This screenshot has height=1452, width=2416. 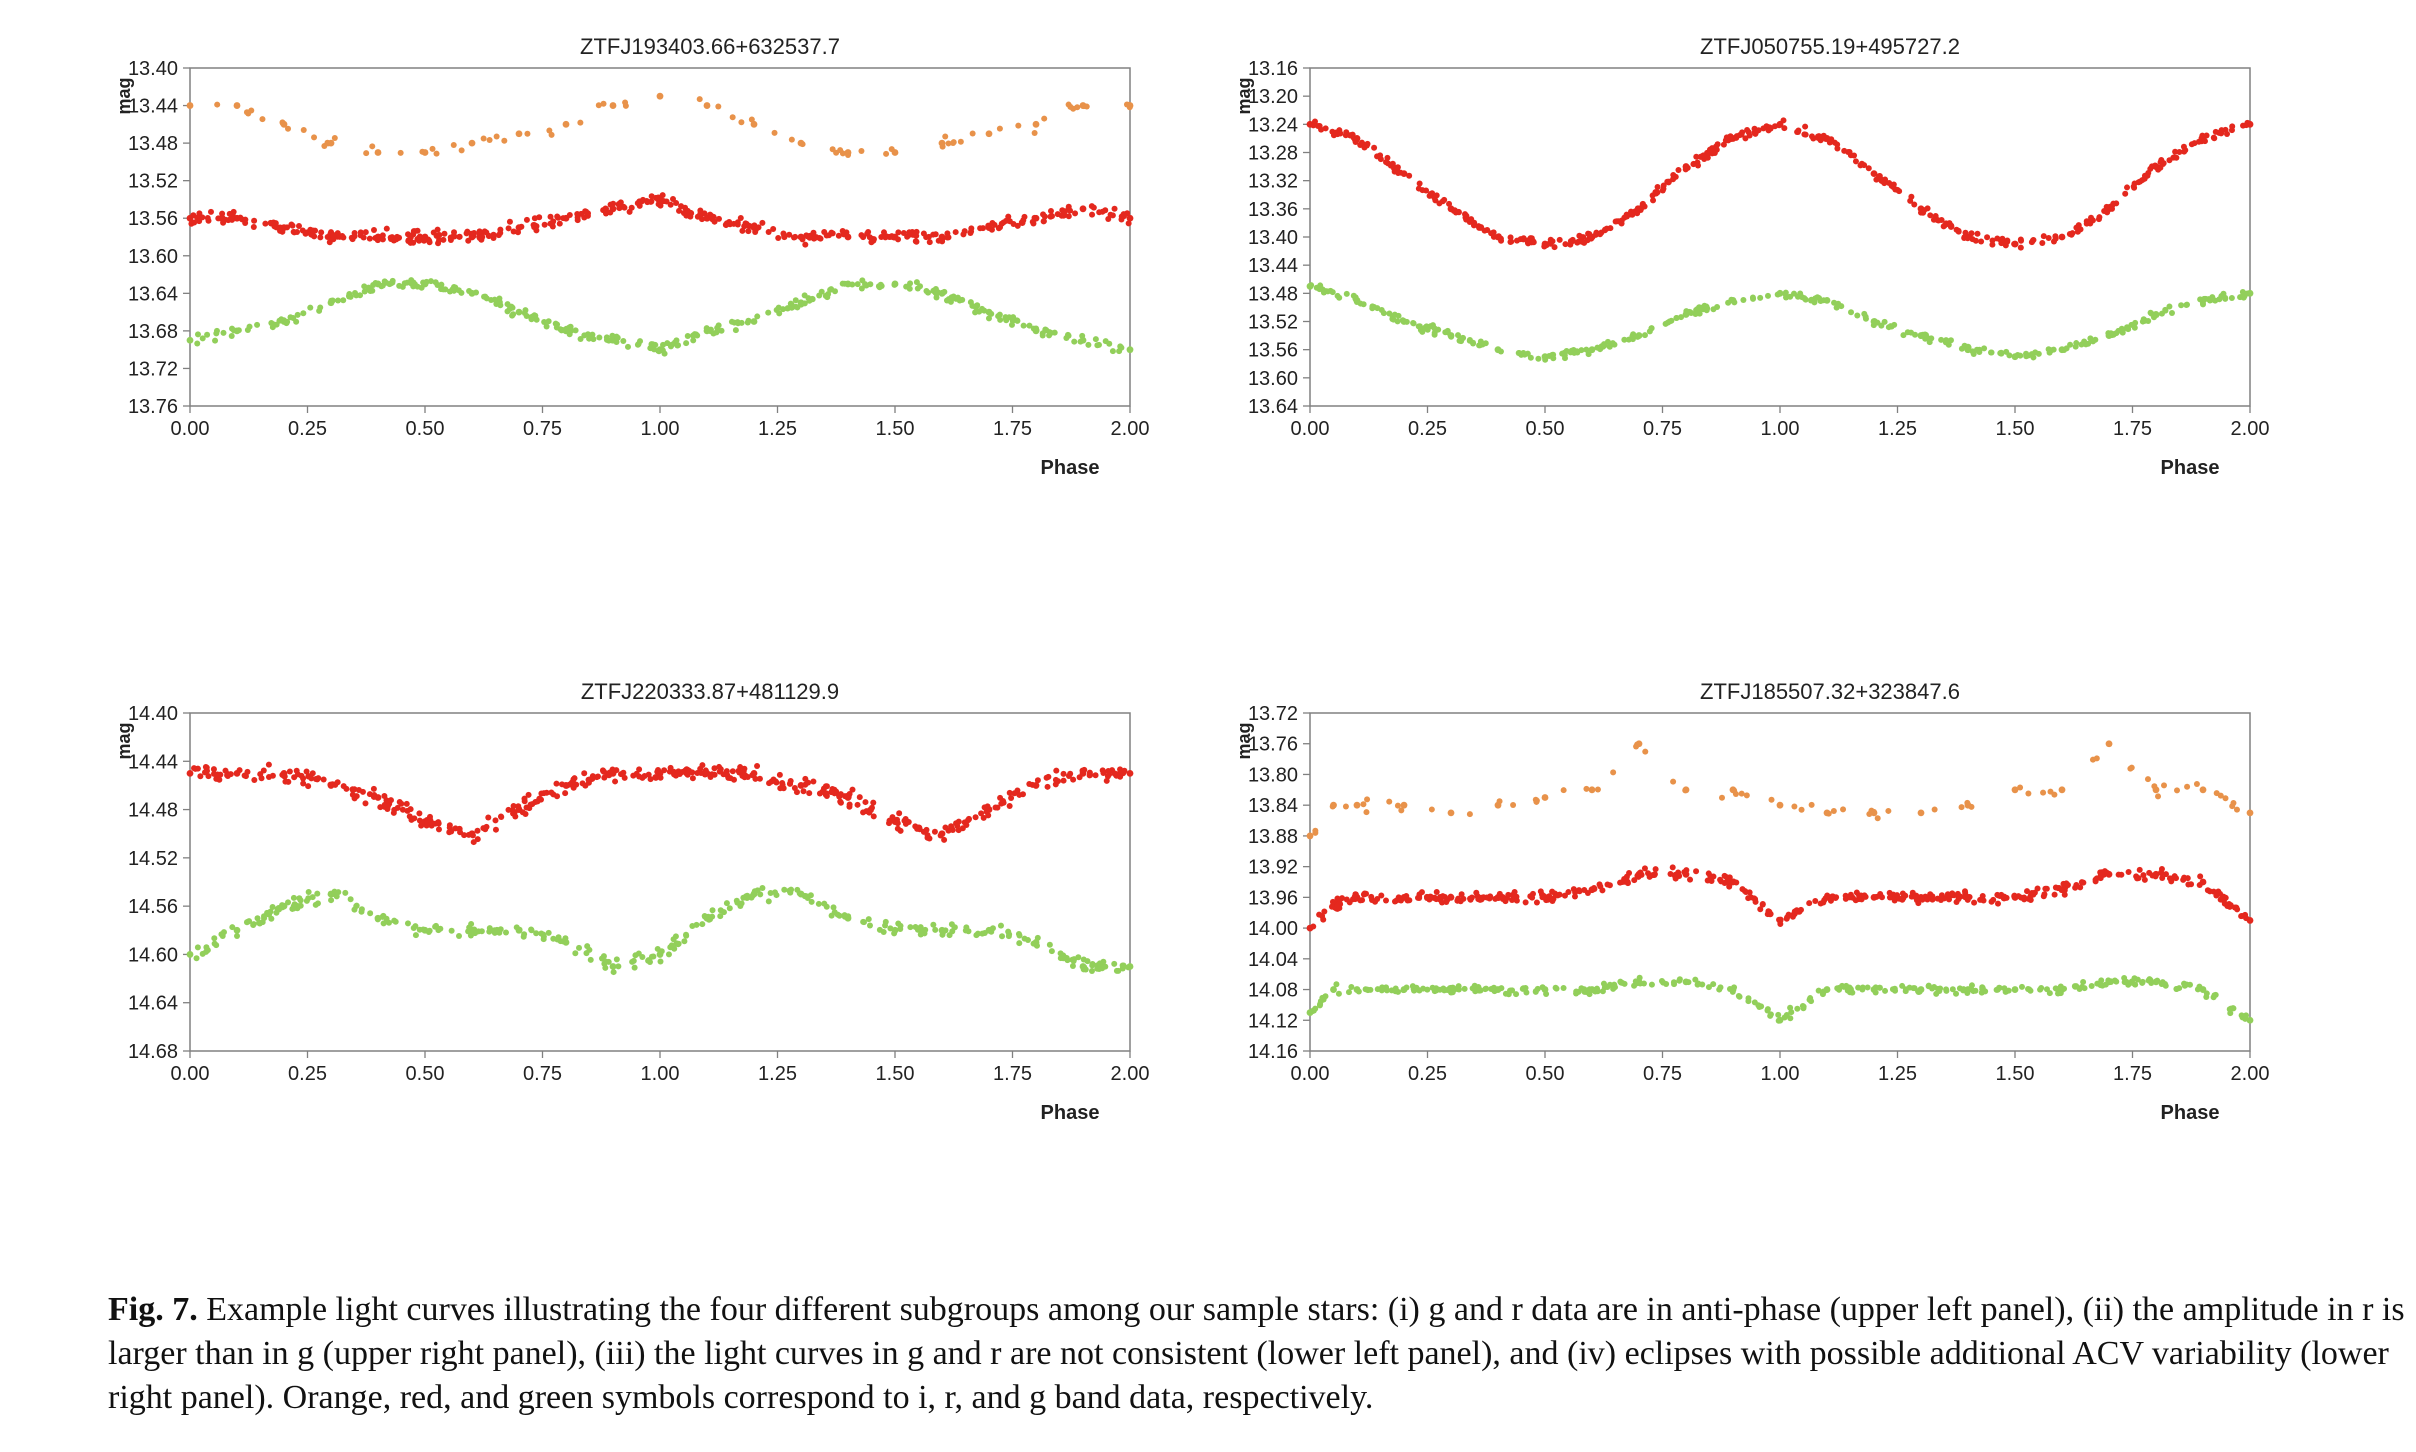 I want to click on y-tick-label: 13.48, so click(x=153, y=144).